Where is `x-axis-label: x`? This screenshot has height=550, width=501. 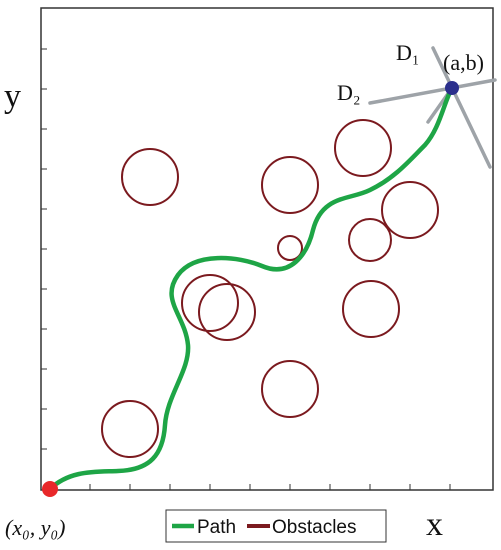 x-axis-label: x is located at coordinates (434, 524).